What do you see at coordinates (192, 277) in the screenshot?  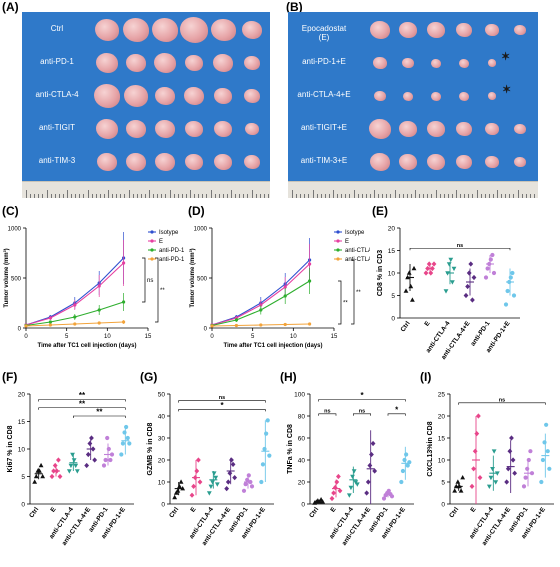 I see `y-axis-label: Tumor volume (mm³)` at bounding box center [192, 277].